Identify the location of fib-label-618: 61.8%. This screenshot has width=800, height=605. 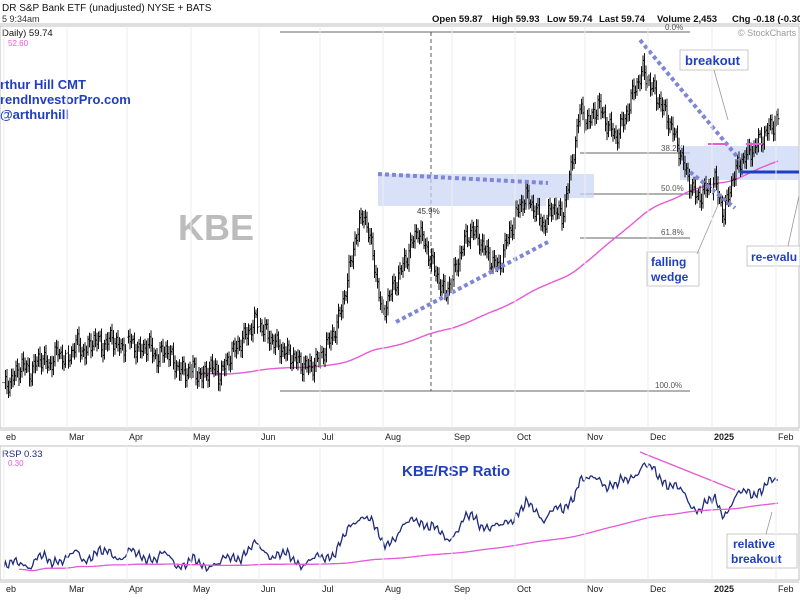
(672, 232).